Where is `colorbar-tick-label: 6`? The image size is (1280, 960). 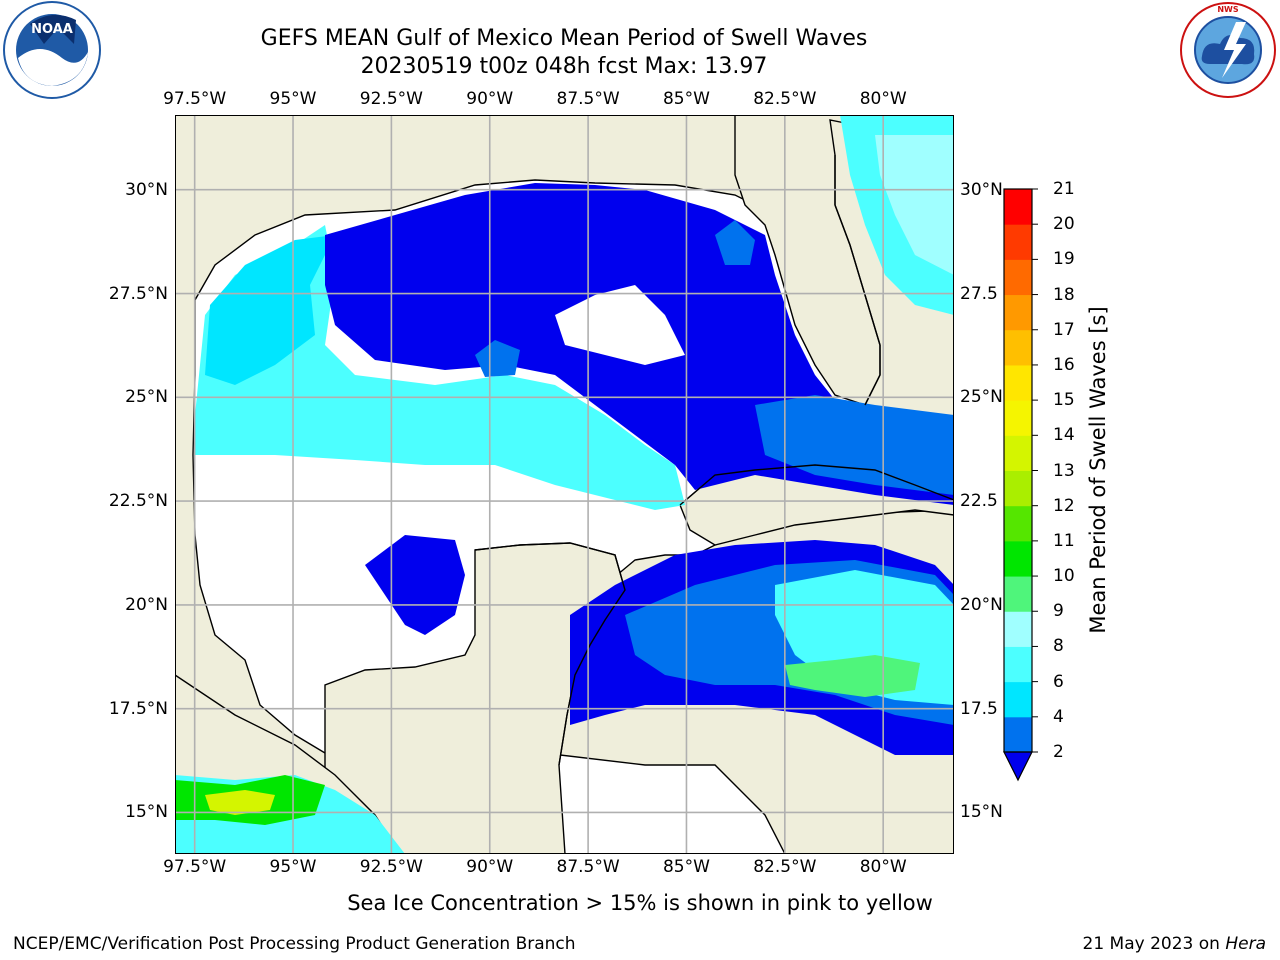 colorbar-tick-label: 6 is located at coordinates (1058, 681).